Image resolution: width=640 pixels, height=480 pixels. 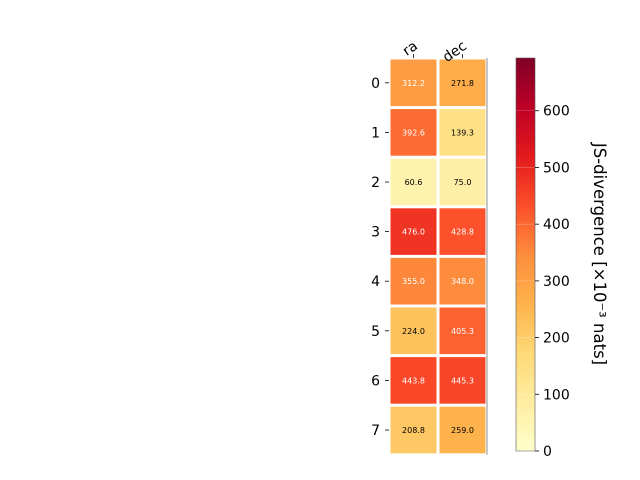 I want to click on cell-value-label: 60.6, so click(x=414, y=182).